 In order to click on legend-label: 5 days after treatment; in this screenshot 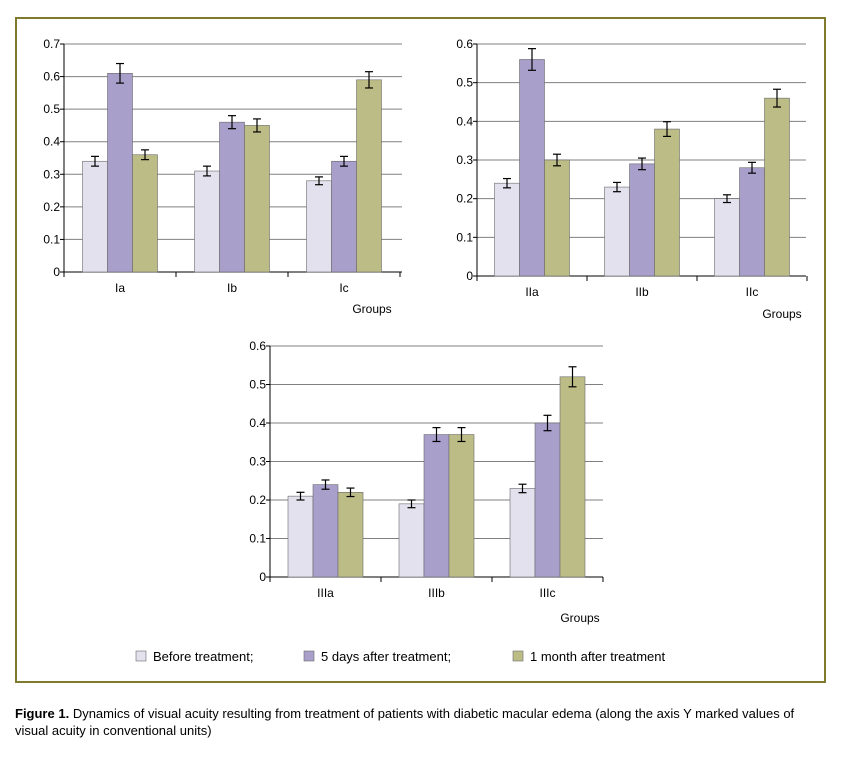, I will do `click(386, 656)`.